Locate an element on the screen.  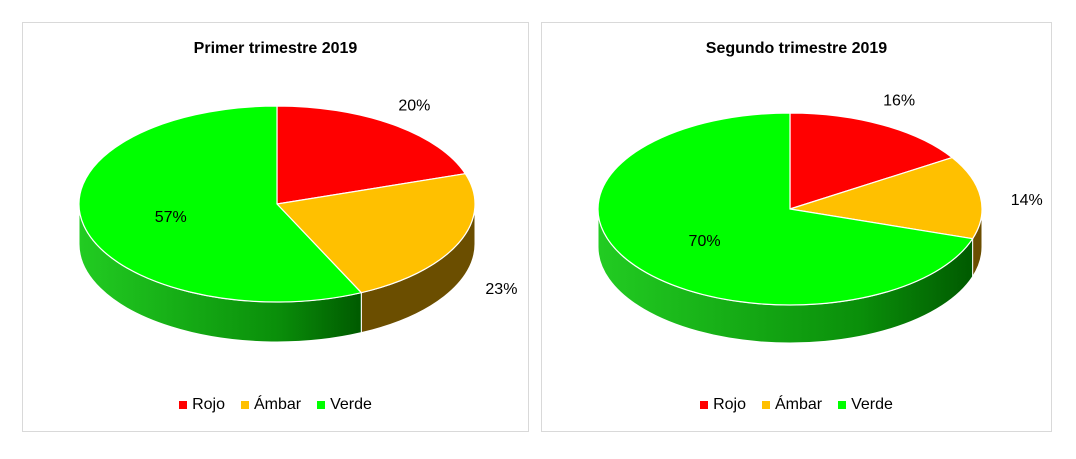
pie-data-labels: 20% 23% 57% is located at coordinates (336, 197).